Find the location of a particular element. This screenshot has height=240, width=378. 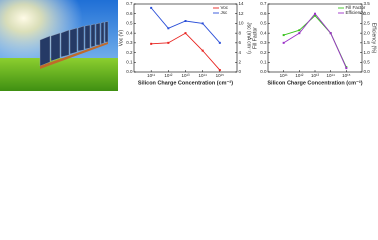

legend-label: Efficiency is located at coordinates (356, 12).